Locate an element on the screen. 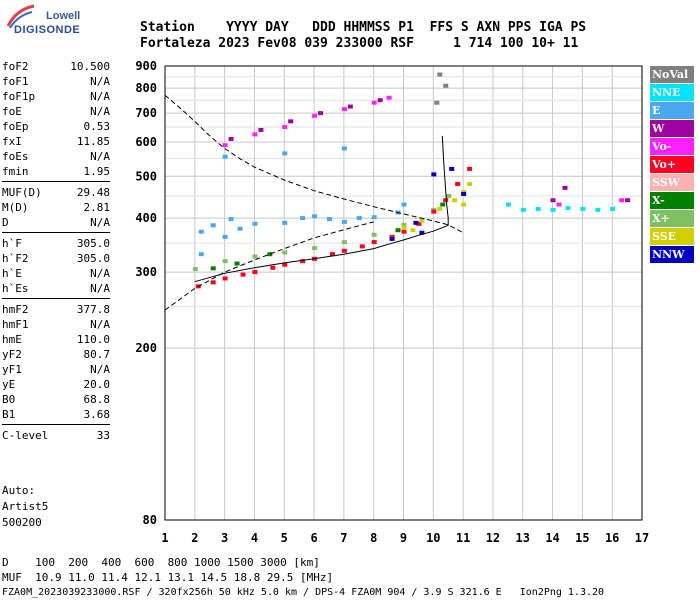 The height and width of the screenshot is (600, 700). param-row: foF2 10.500 is located at coordinates (56, 67).